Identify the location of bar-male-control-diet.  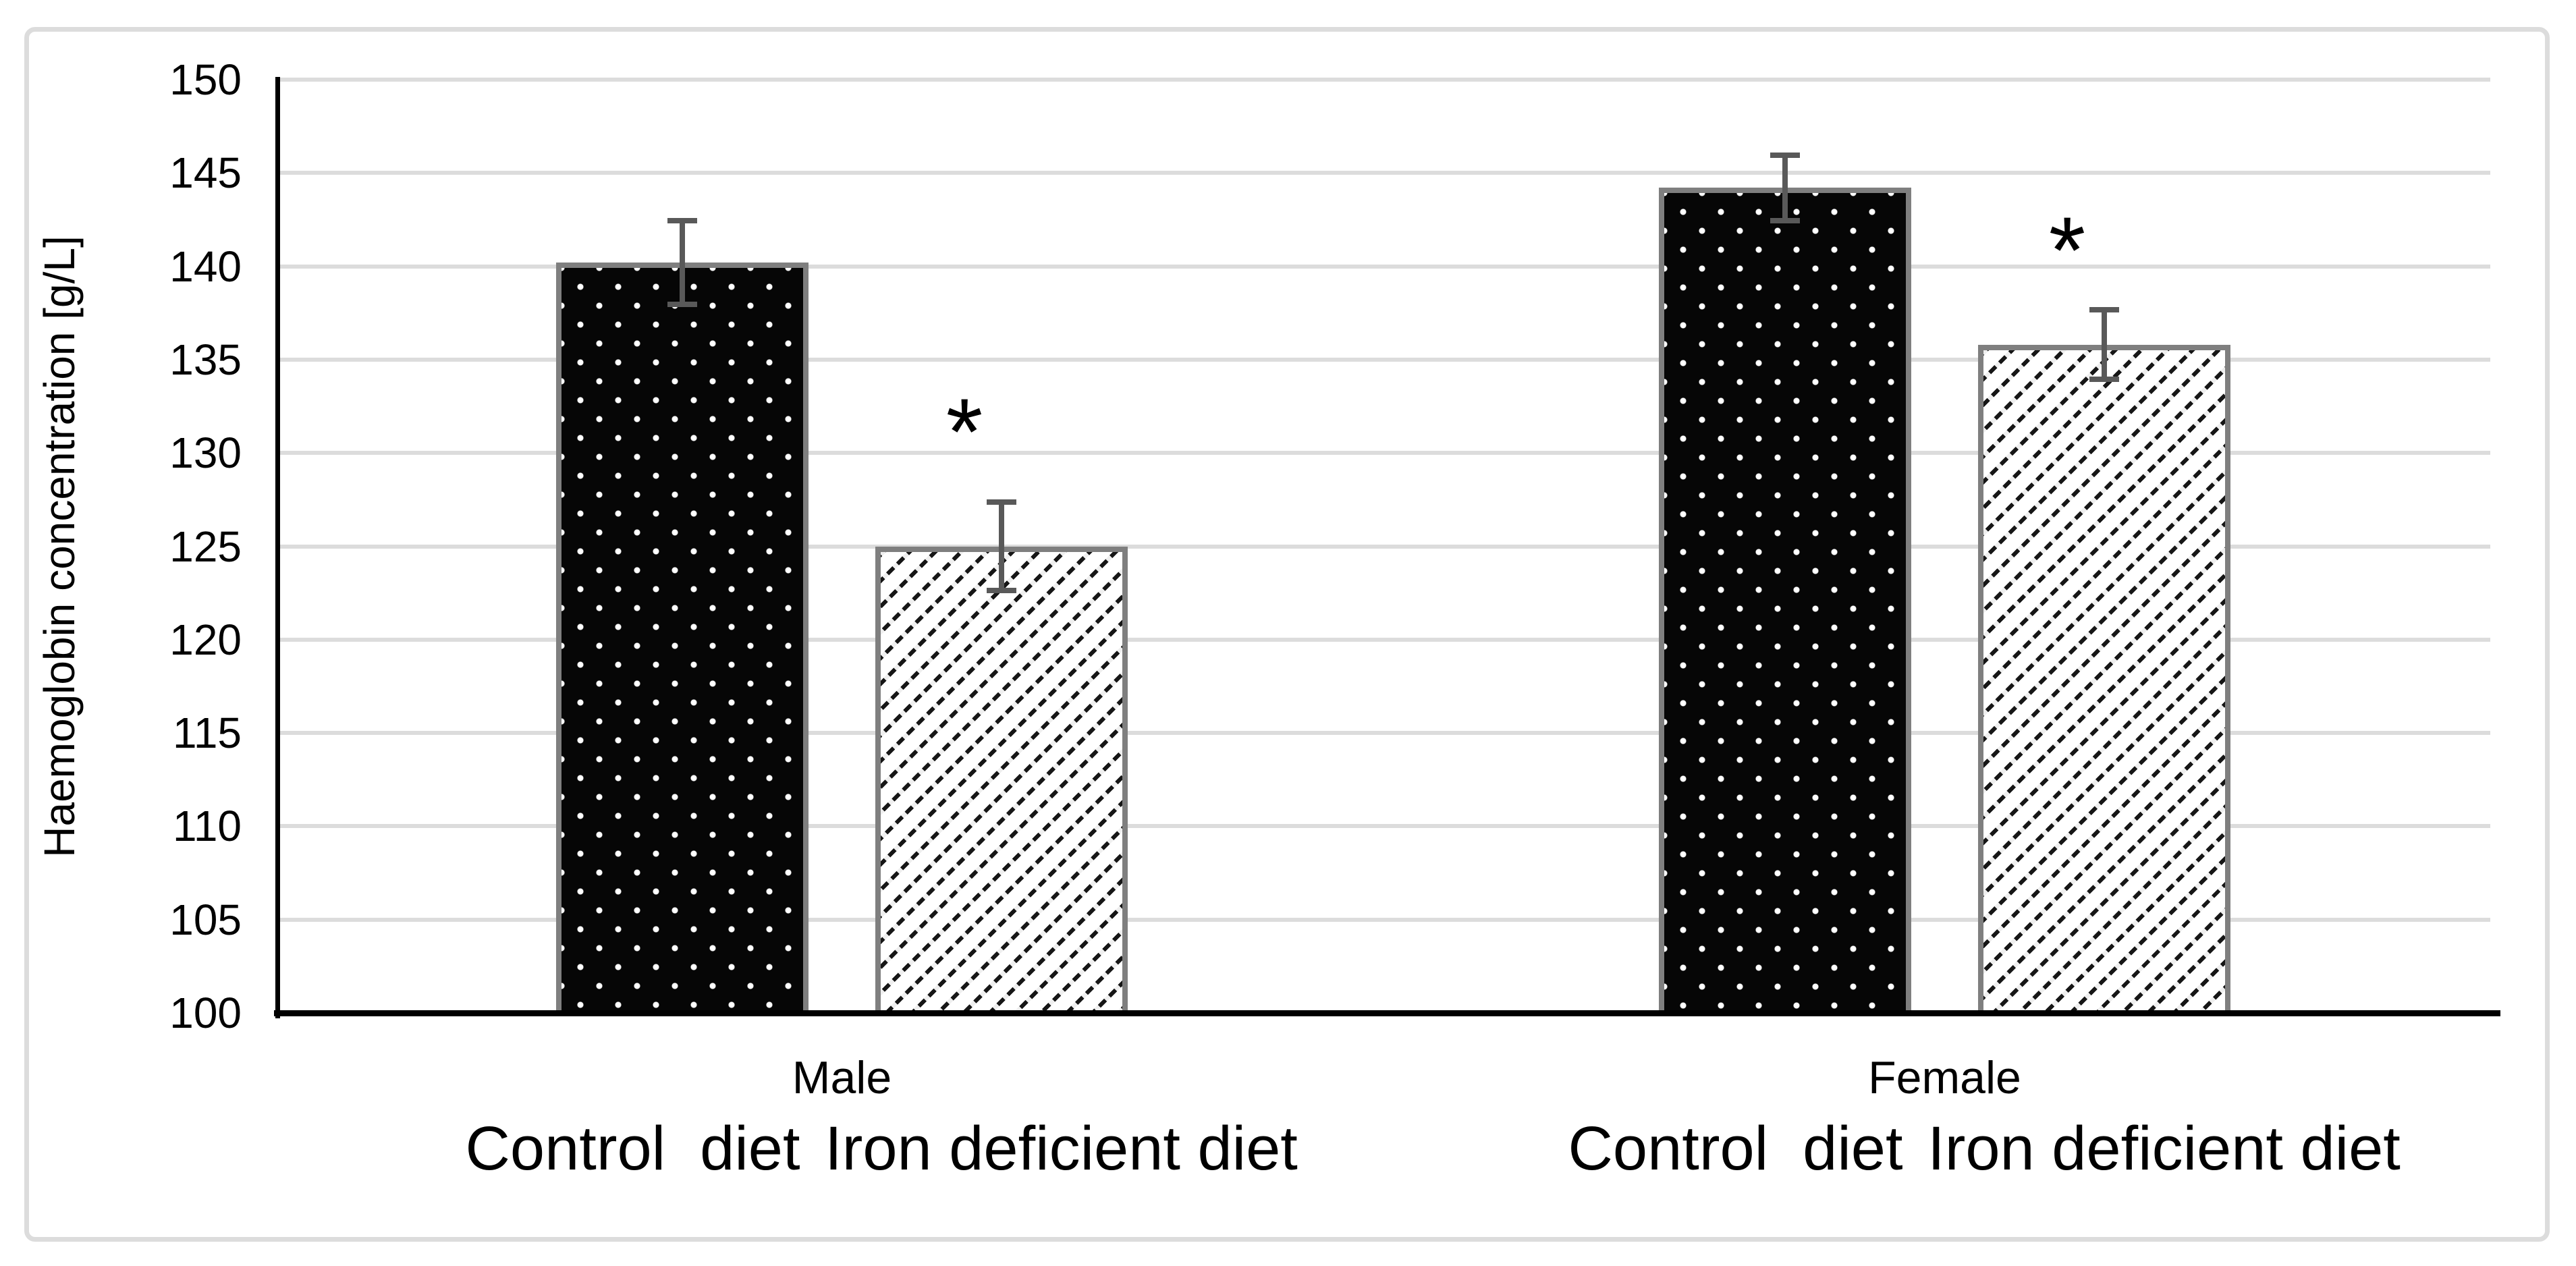
(682, 639).